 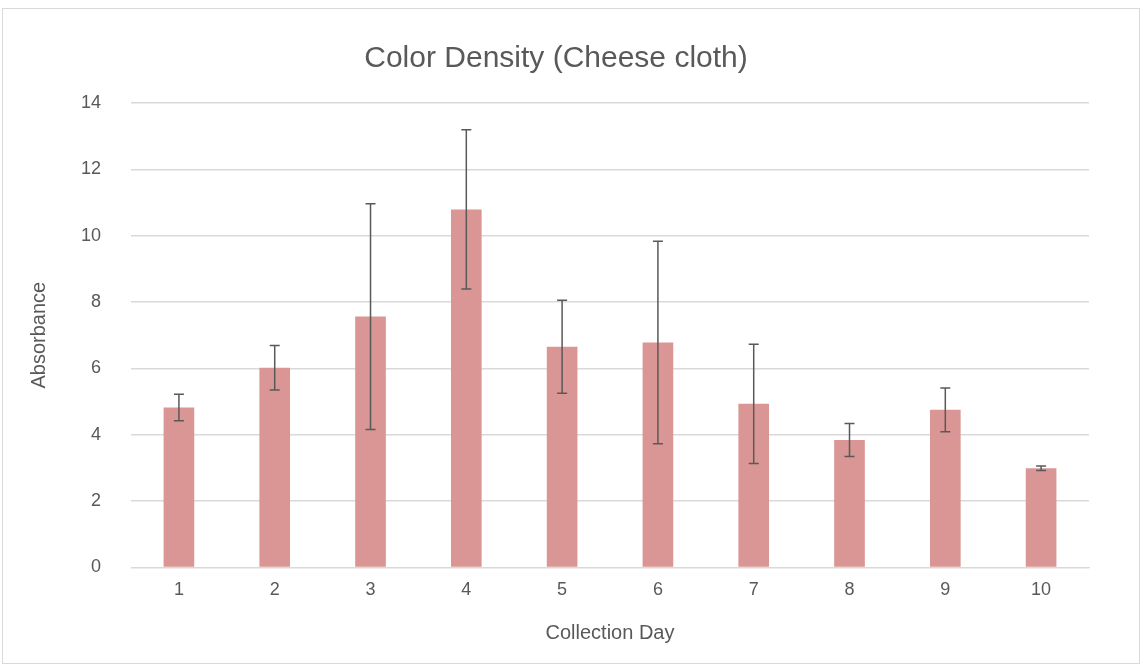 What do you see at coordinates (610, 631) in the screenshot?
I see `x-axis-title: Collection Day` at bounding box center [610, 631].